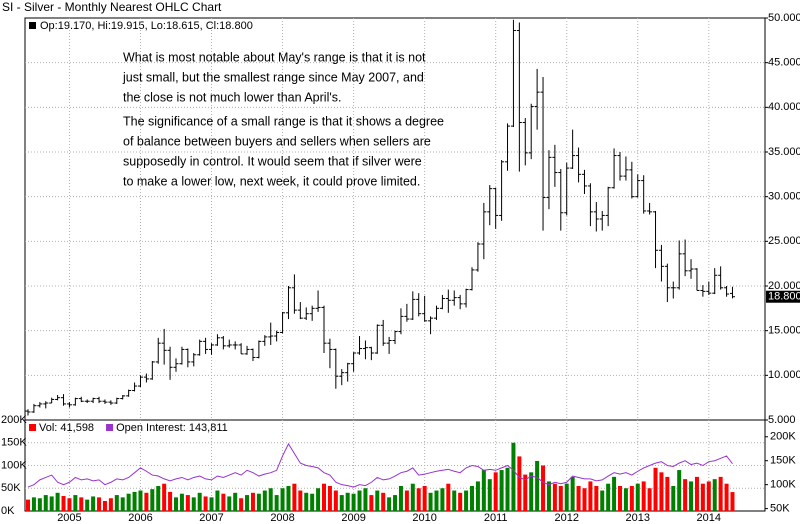 This screenshot has width=800, height=524. I want to click on y-tick-label: 10.000, so click(784, 375).